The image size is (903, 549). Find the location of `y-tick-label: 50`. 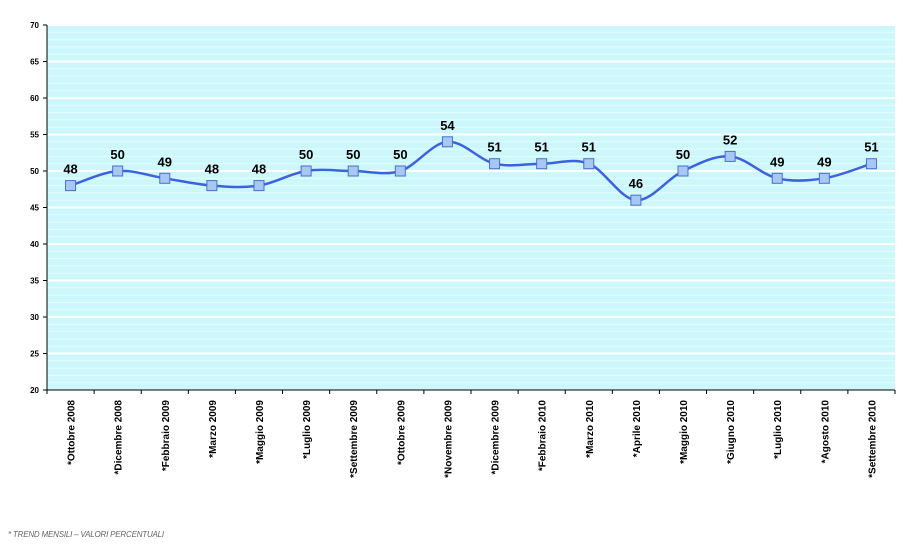

y-tick-label: 50 is located at coordinates (34, 171).